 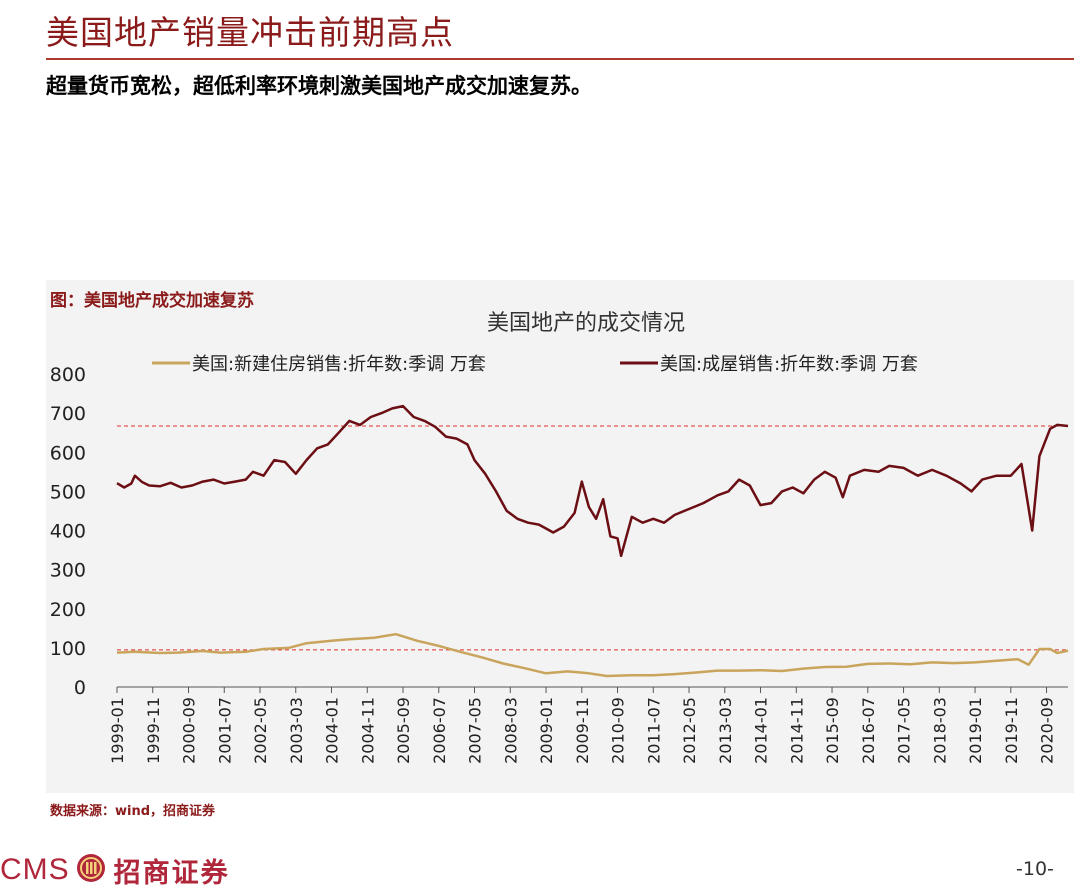 I want to click on y-tick-label: 800, so click(x=68, y=375).